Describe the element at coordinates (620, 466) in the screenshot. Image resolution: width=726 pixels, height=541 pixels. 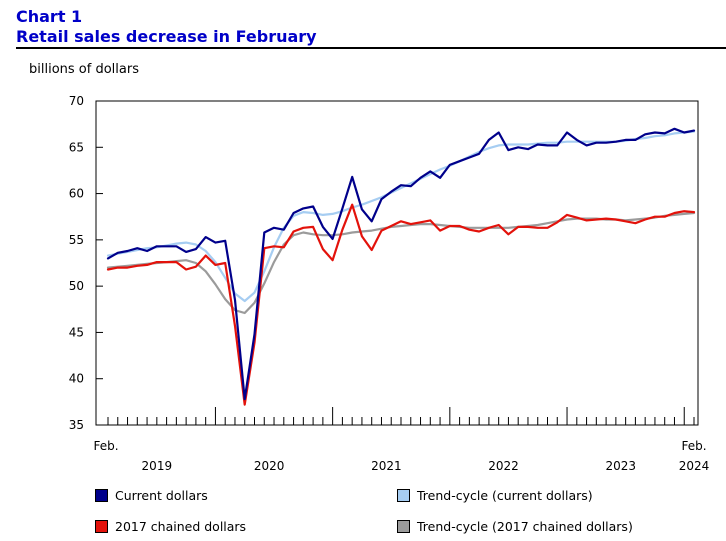
I see `x-year-label: 2023` at that location.